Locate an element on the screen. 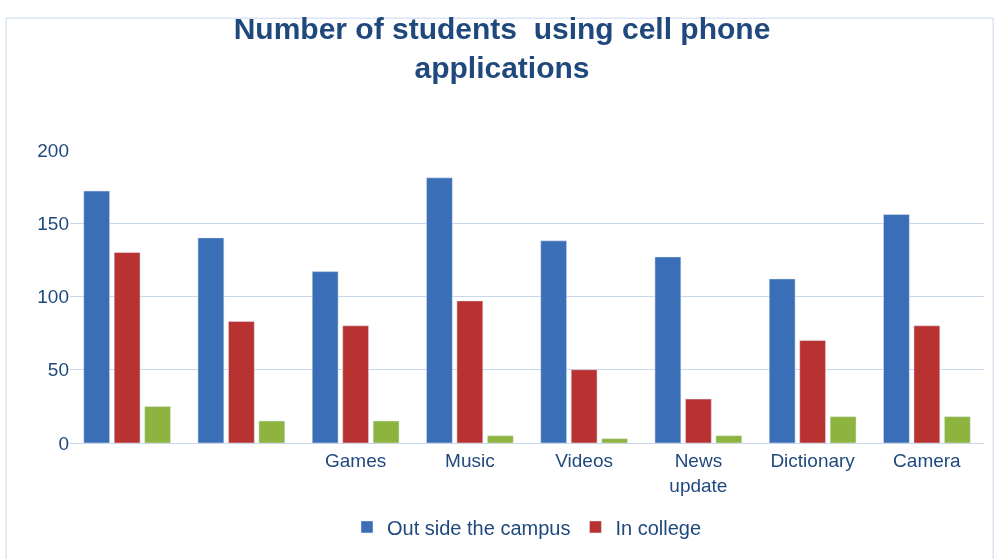  x-tick-label: Dictionary is located at coordinates (813, 460).